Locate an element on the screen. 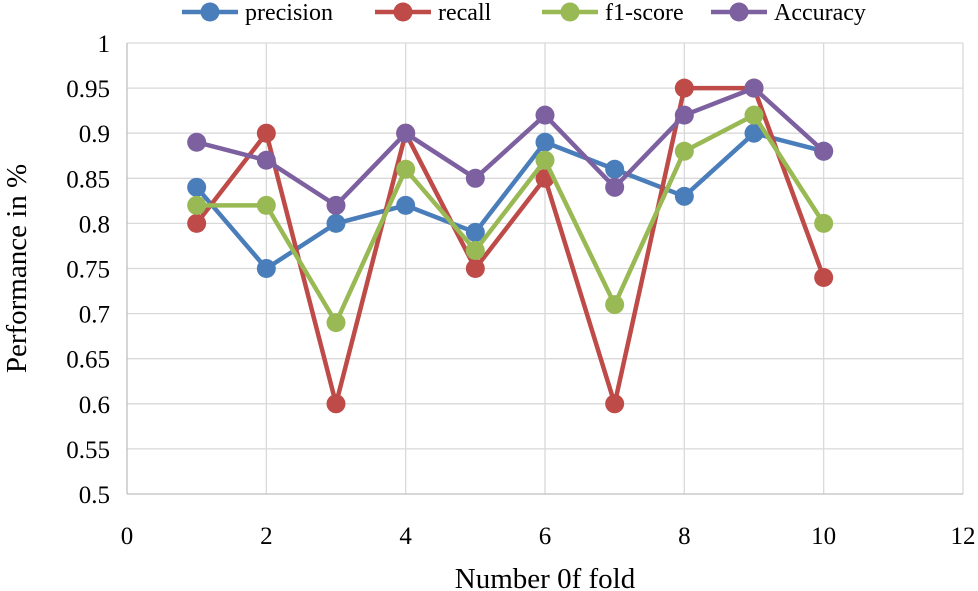  y-tick-label: 0.7 is located at coordinates (94, 315).